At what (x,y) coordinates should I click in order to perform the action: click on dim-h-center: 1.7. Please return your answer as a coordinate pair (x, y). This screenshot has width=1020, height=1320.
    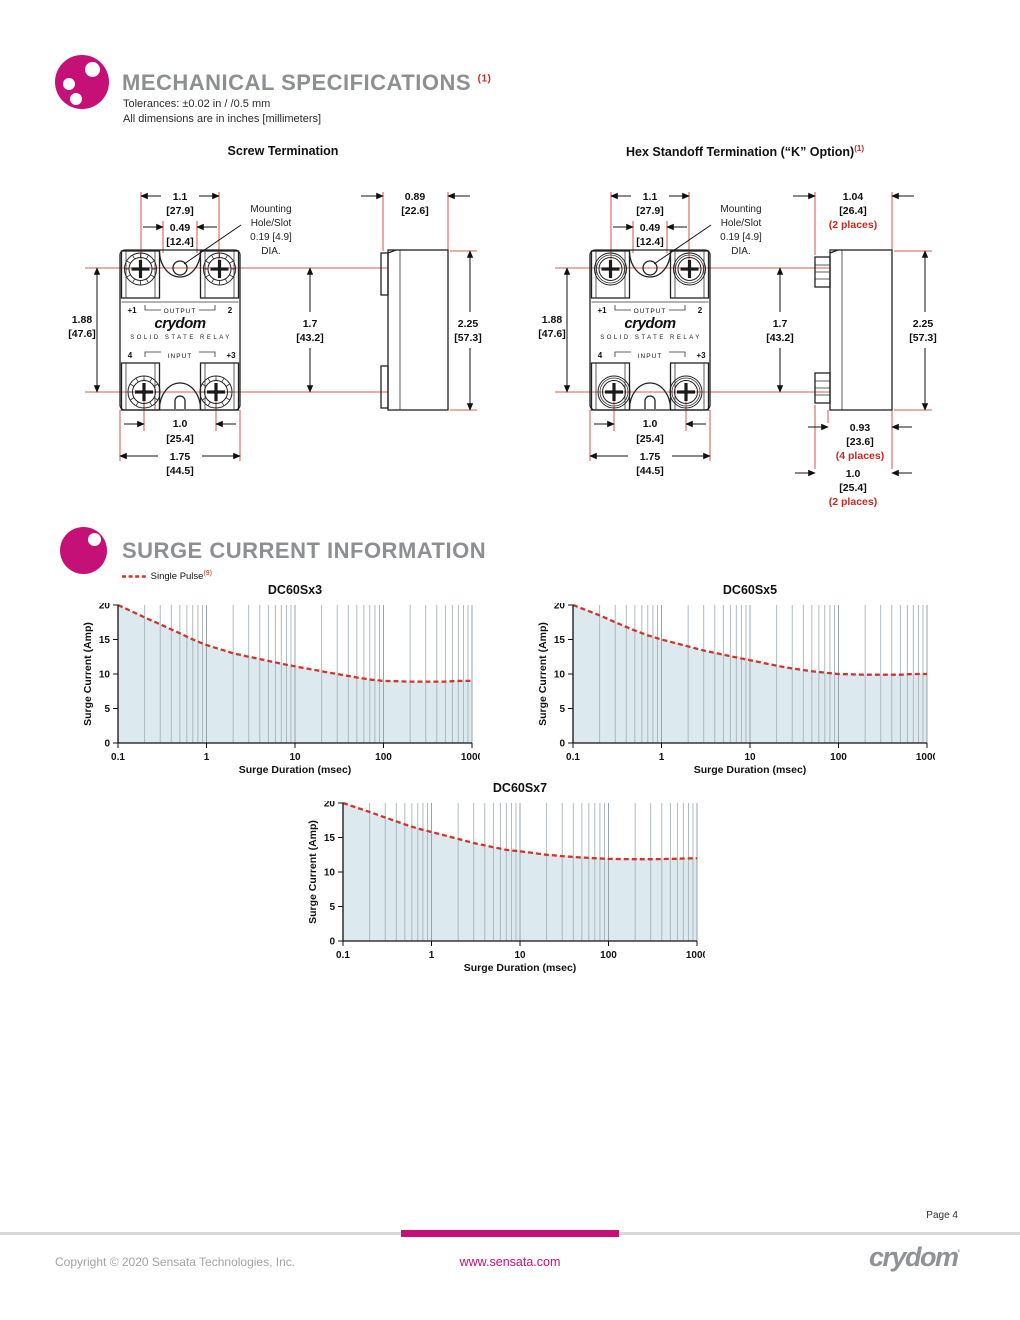
    Looking at the image, I should click on (310, 324).